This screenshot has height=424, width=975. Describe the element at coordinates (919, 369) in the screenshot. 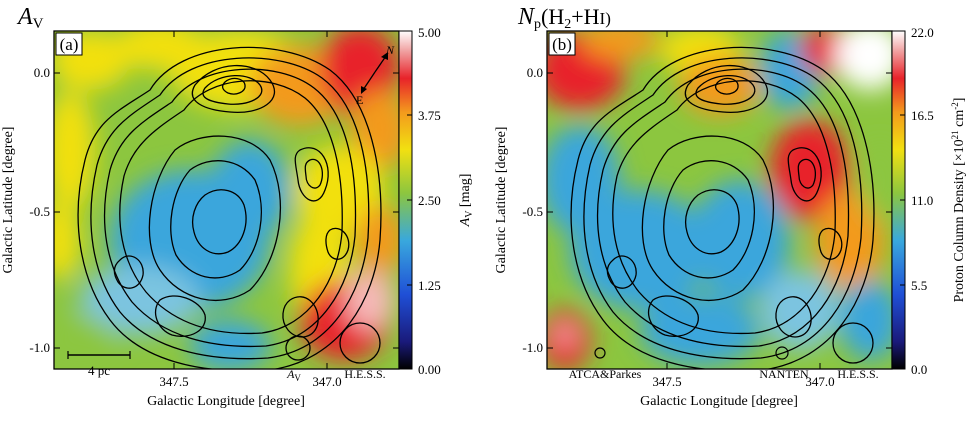

I see `panel-b-cbar-tick-4: 0.0` at that location.